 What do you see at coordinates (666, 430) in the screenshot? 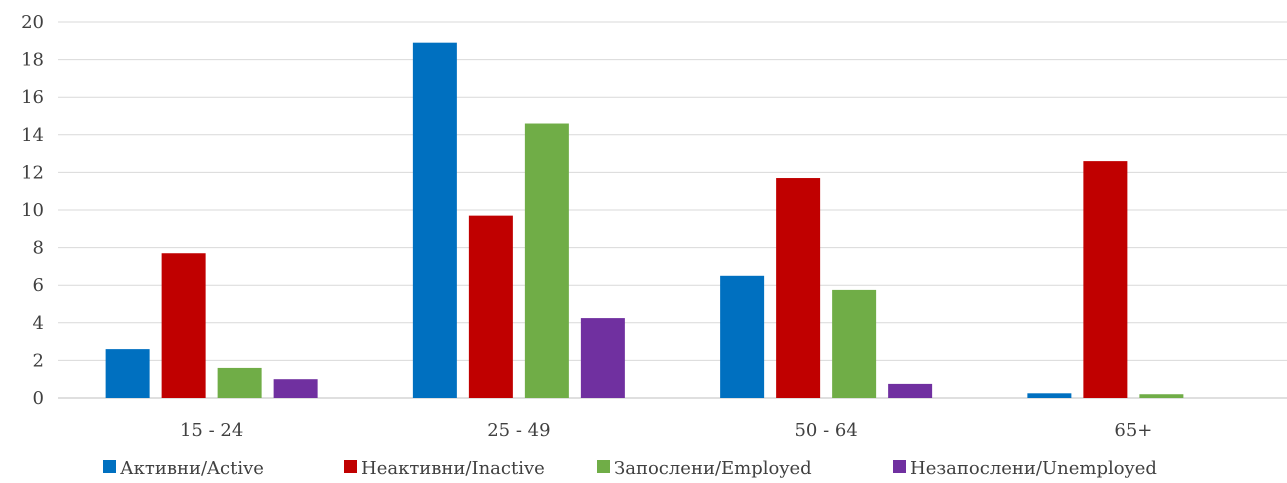
I see `x-axis-ticks: 15 - 24 25 - 49 50 - 64 65+` at bounding box center [666, 430].